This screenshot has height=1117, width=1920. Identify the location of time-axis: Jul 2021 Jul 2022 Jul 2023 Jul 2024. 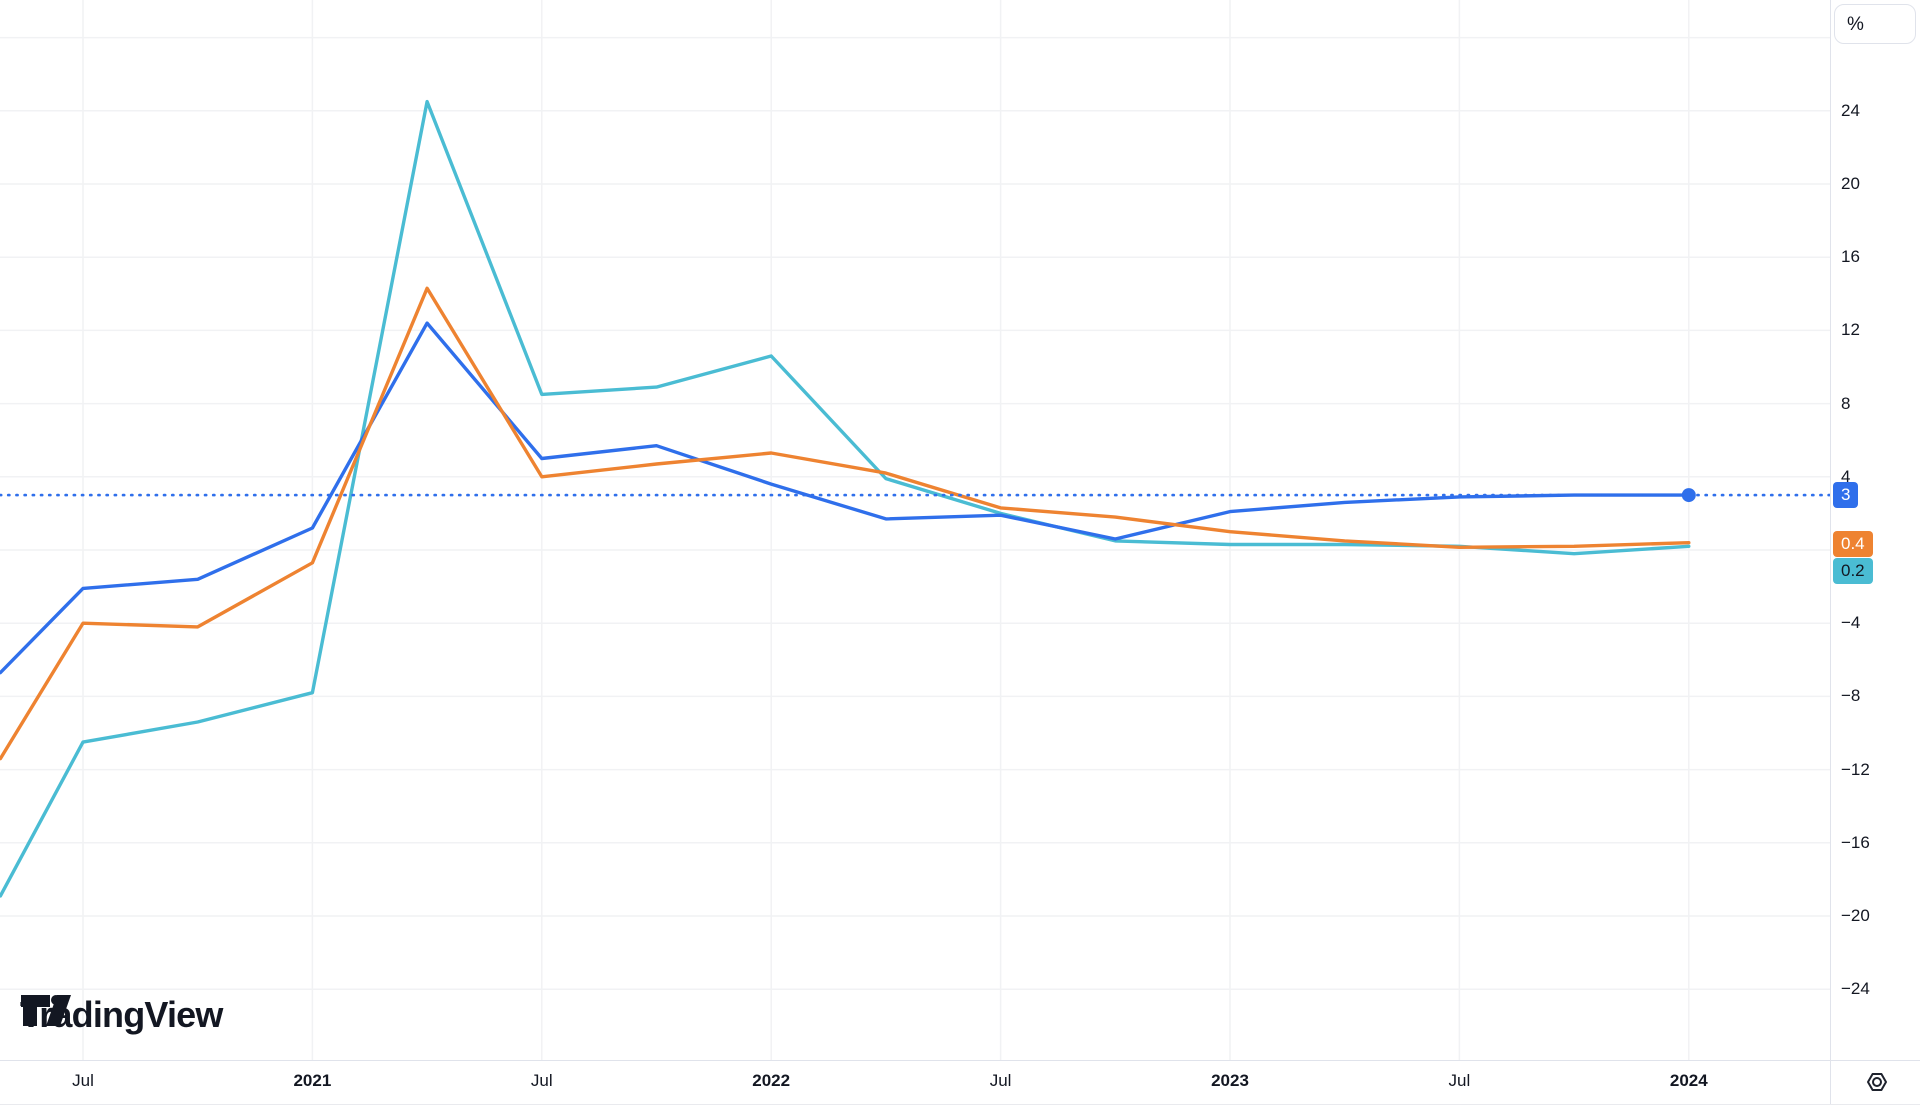
(960, 1088).